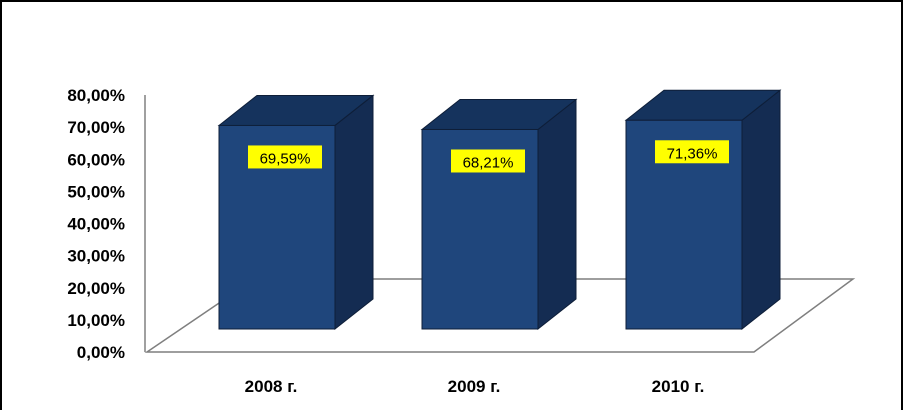 This screenshot has width=903, height=417. I want to click on y-tick-label: 30,00%, so click(96, 256).